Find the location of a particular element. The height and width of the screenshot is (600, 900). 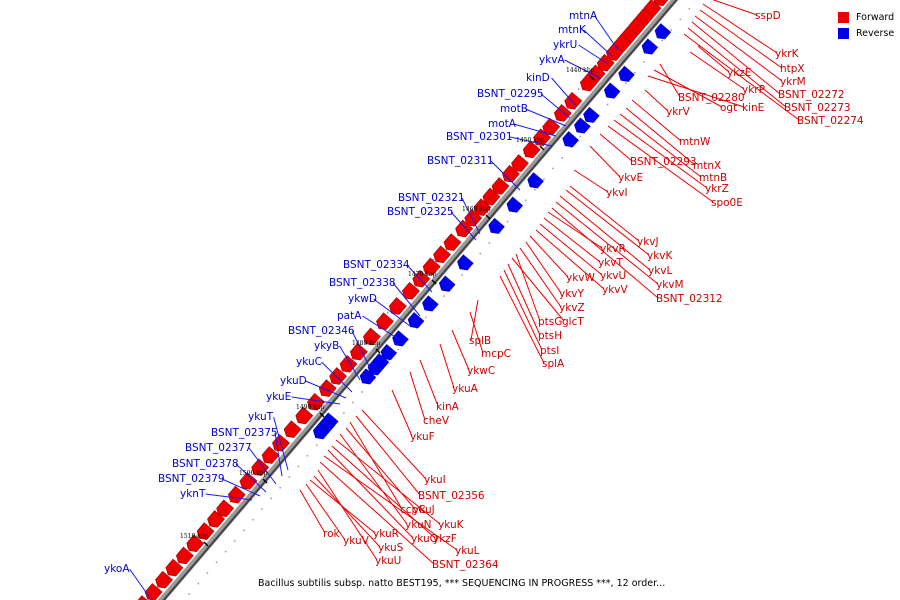

gene-label-mtnw: mtnW is located at coordinates (695, 142).